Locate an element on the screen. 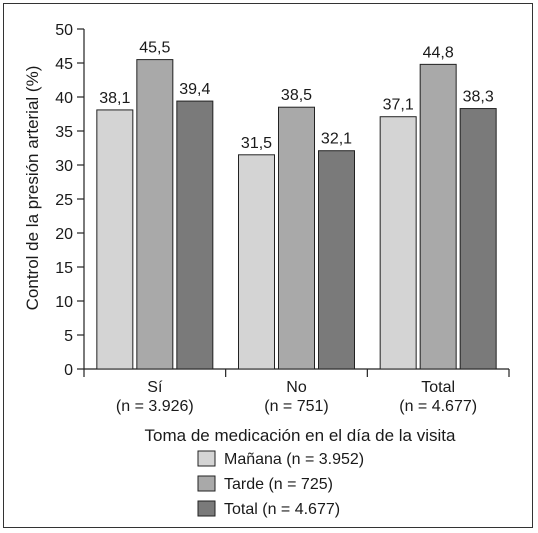  legend-label: Mañana (n = 3.952) is located at coordinates (294, 459).